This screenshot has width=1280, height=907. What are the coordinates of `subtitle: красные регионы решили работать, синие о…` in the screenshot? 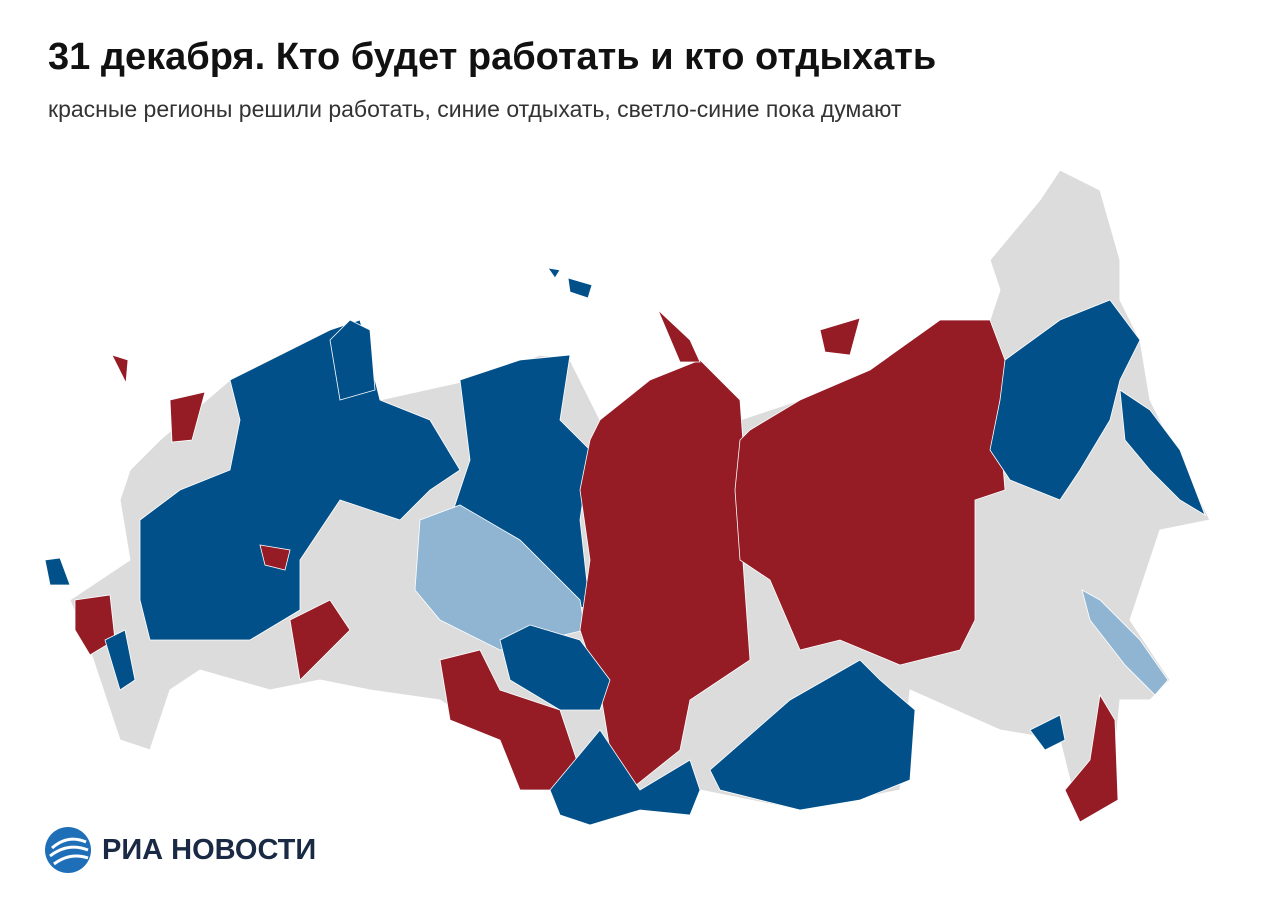 It's located at (475, 109).